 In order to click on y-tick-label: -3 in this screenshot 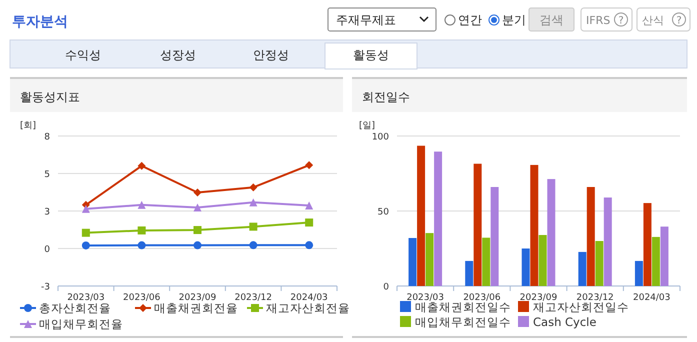, I will do `click(45, 287)`.